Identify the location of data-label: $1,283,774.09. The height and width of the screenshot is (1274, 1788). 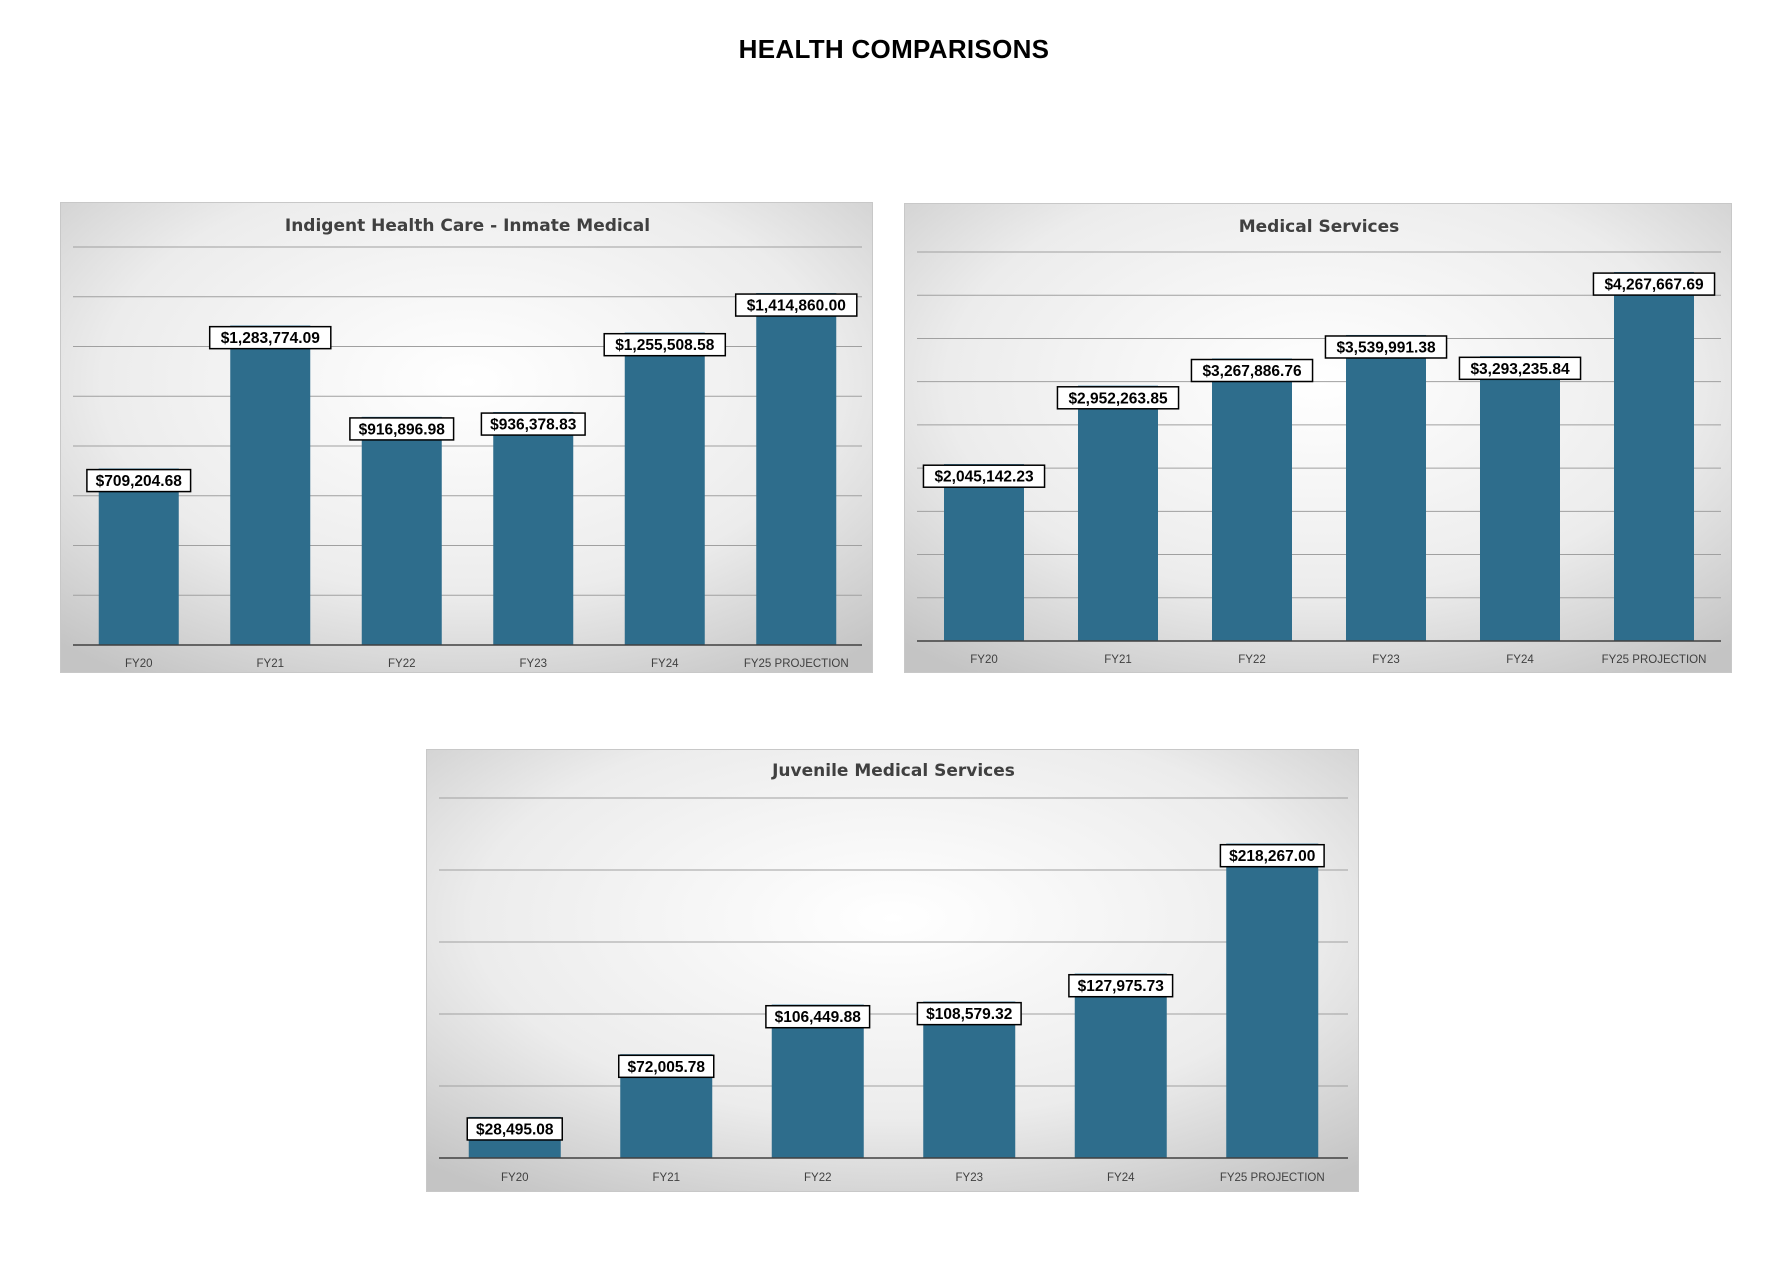
(271, 338).